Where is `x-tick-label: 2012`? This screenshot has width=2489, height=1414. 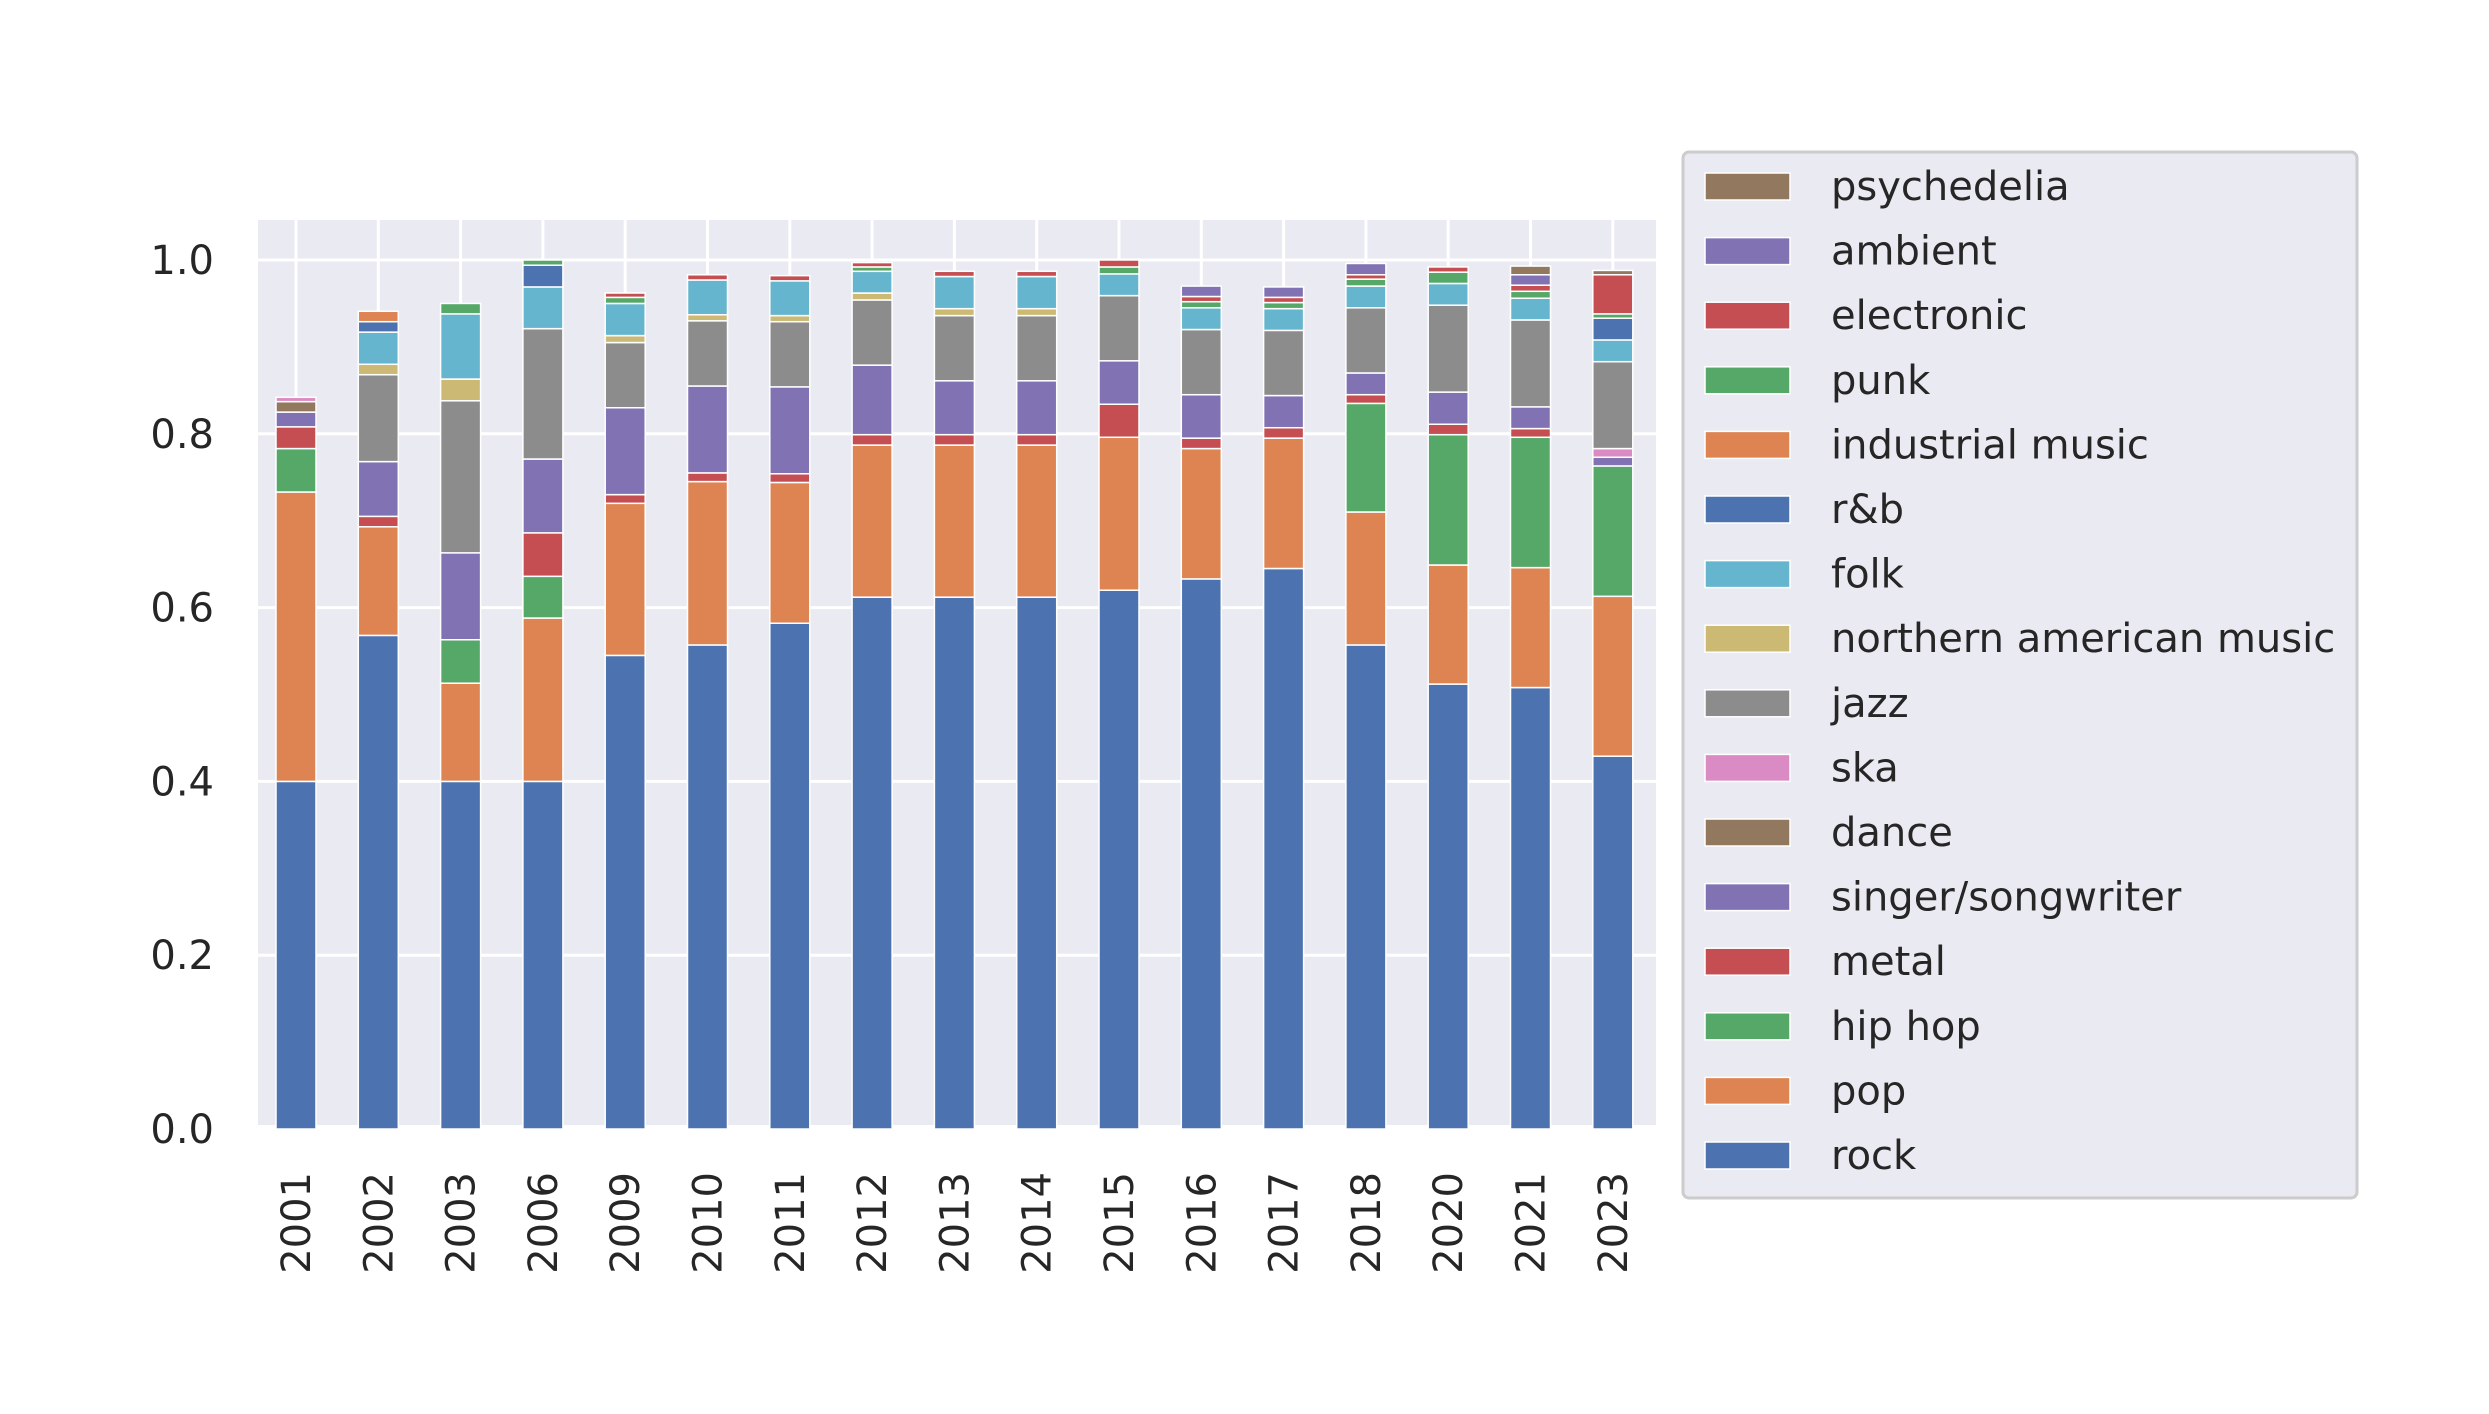 x-tick-label: 2012 is located at coordinates (873, 1223).